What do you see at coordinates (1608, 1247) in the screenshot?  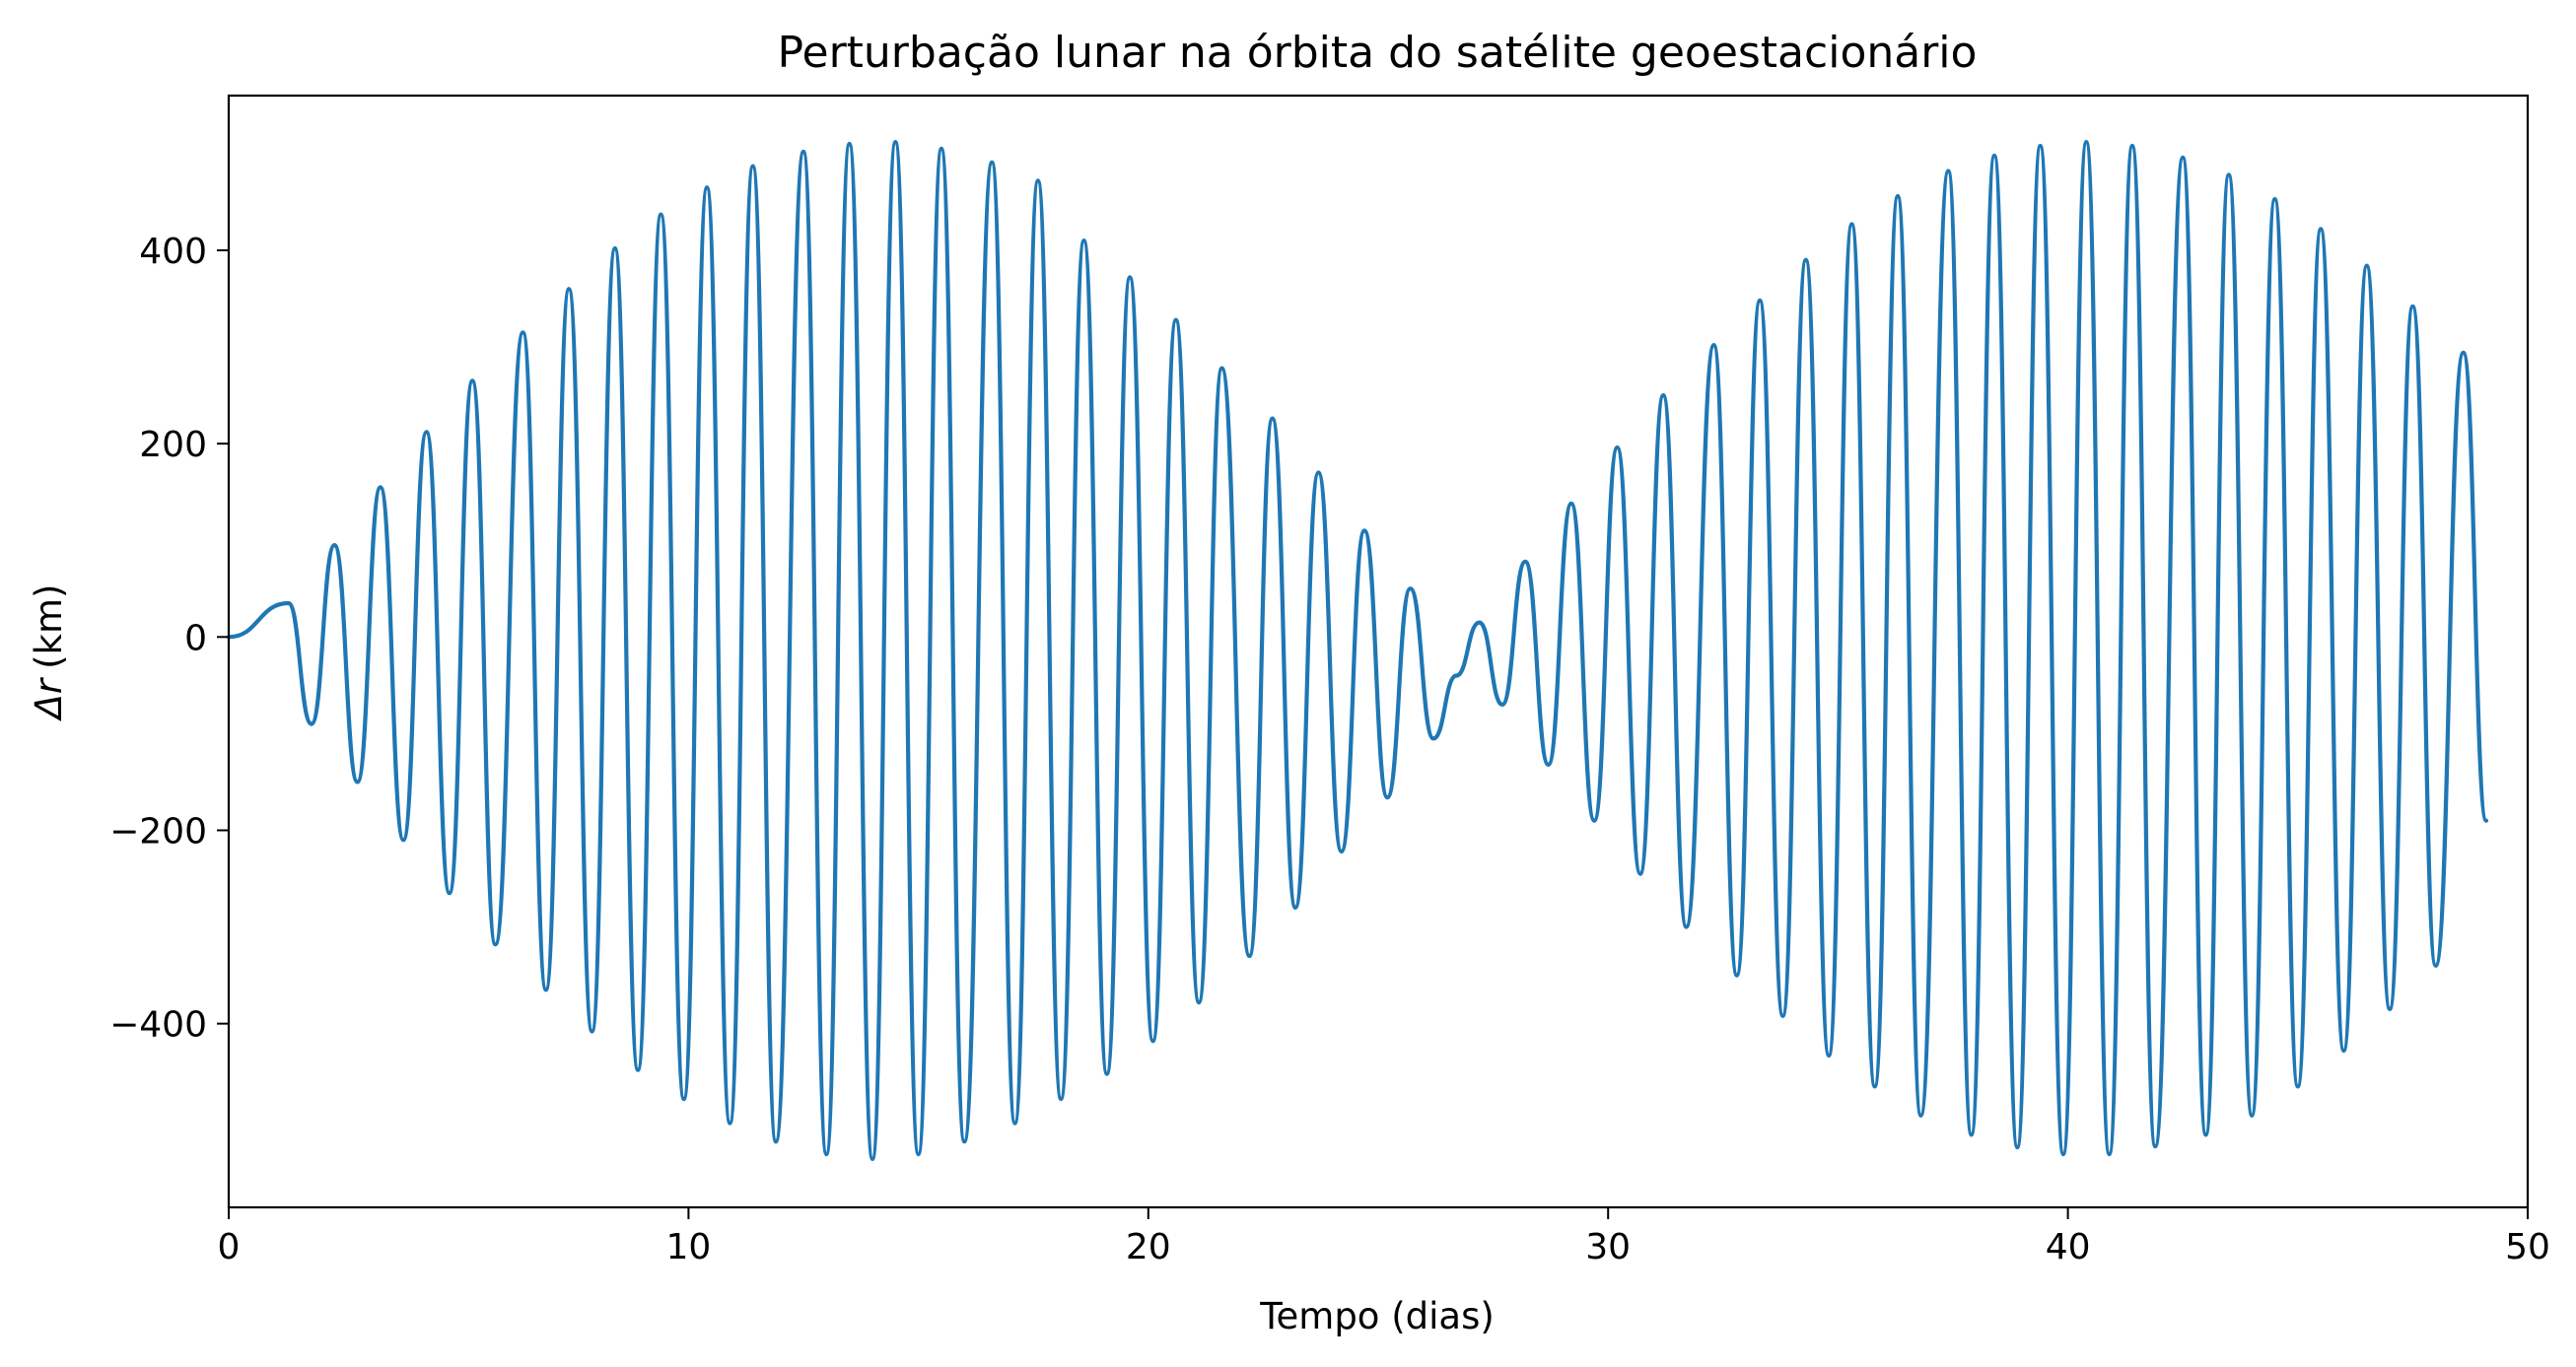 I see `x-tick-label: 30` at bounding box center [1608, 1247].